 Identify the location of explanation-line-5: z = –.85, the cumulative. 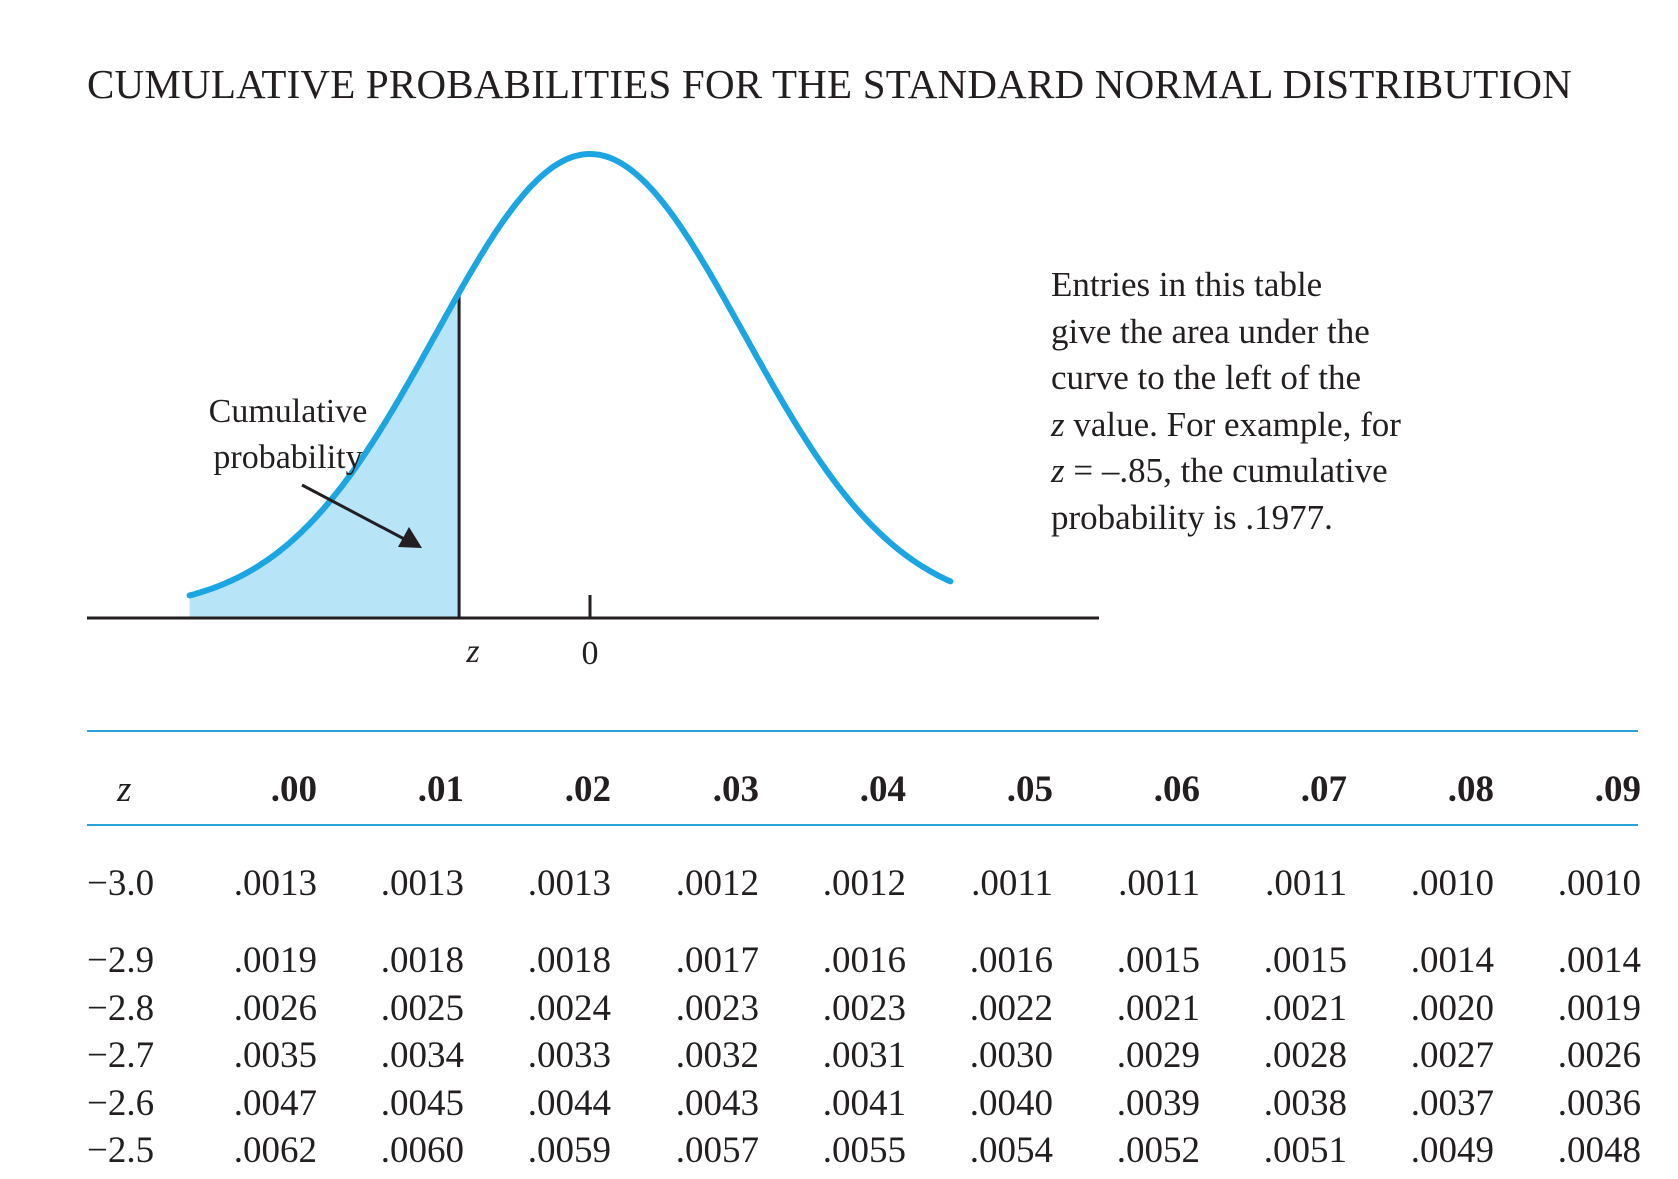
(1311, 471).